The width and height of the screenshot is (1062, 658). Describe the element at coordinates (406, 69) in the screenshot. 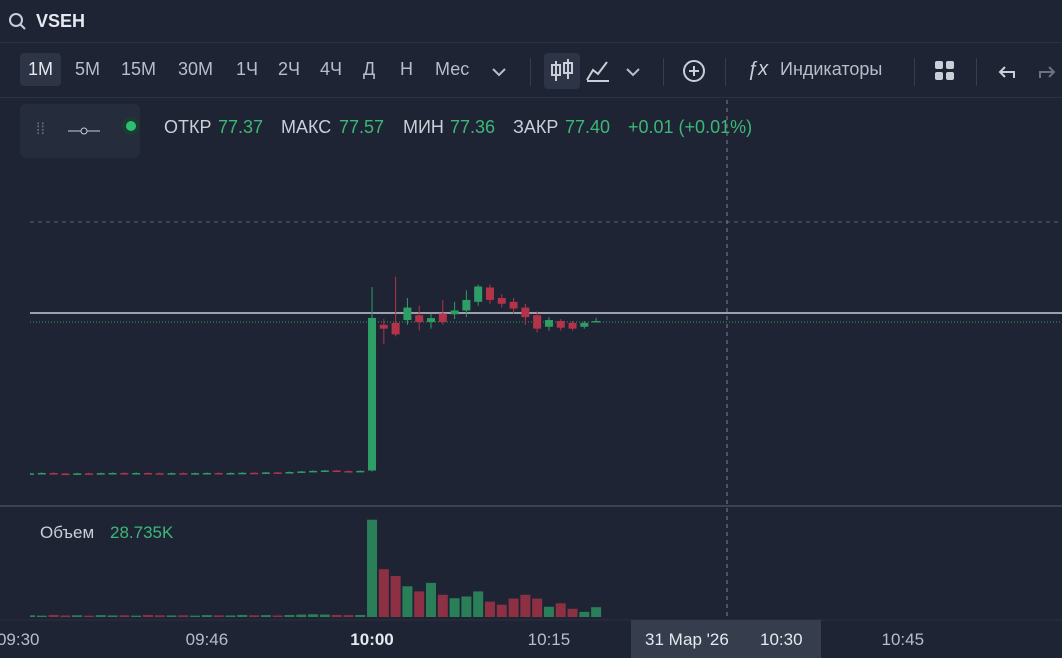

I see `timeframe-button: Н` at that location.